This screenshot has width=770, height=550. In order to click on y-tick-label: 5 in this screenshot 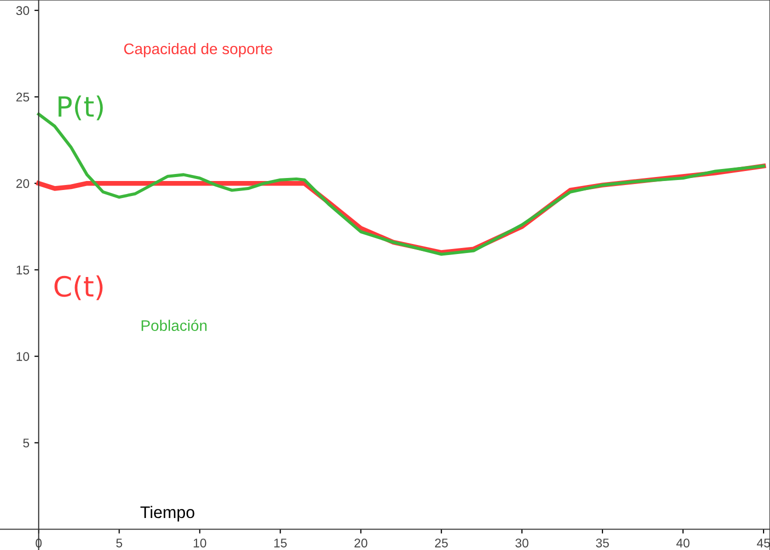, I will do `click(26, 443)`.